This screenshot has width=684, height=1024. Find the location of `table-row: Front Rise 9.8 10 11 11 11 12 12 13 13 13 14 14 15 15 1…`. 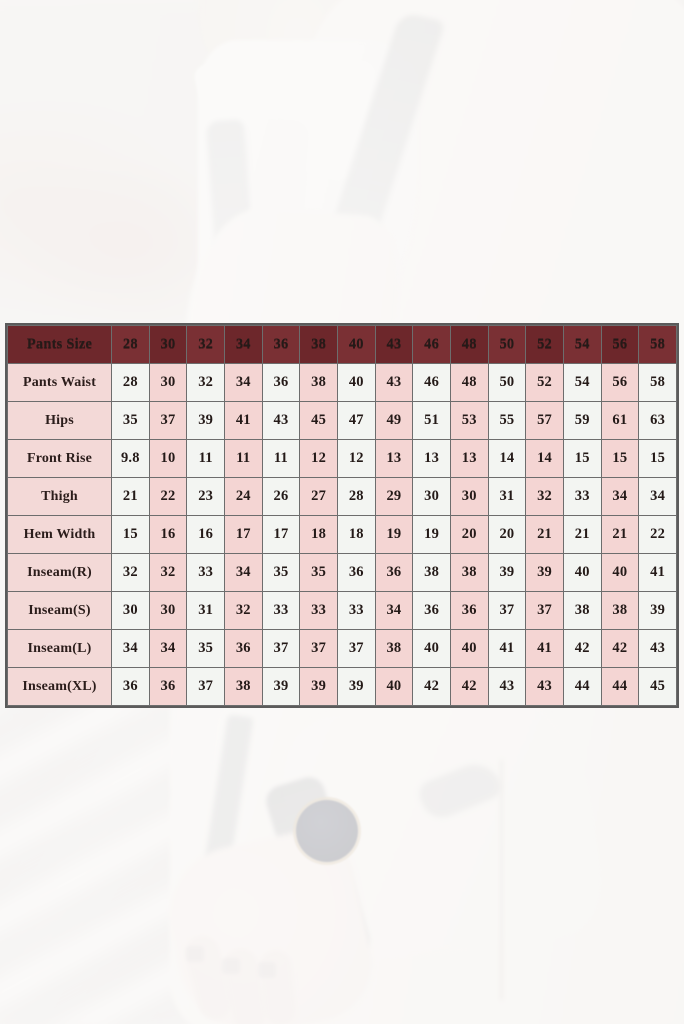

table-row: Front Rise 9.8 10 11 11 11 12 12 13 13 13 14 14 15 15 1… is located at coordinates (342, 458).